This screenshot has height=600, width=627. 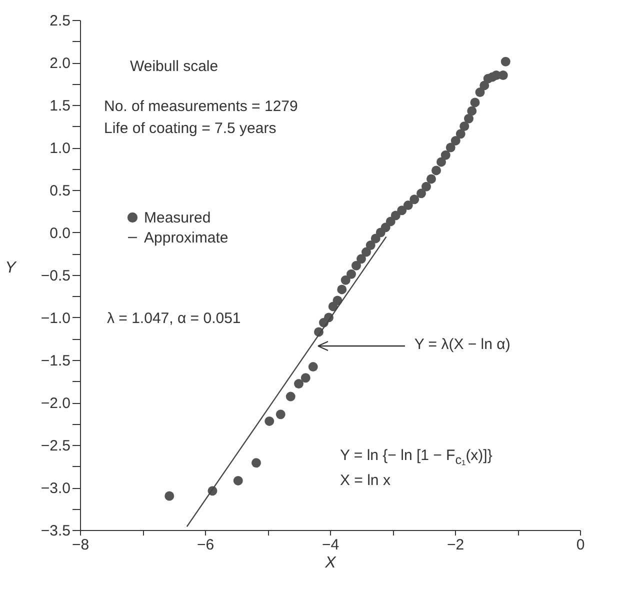 I want to click on y-tick-label: −2.0, so click(x=55, y=403).